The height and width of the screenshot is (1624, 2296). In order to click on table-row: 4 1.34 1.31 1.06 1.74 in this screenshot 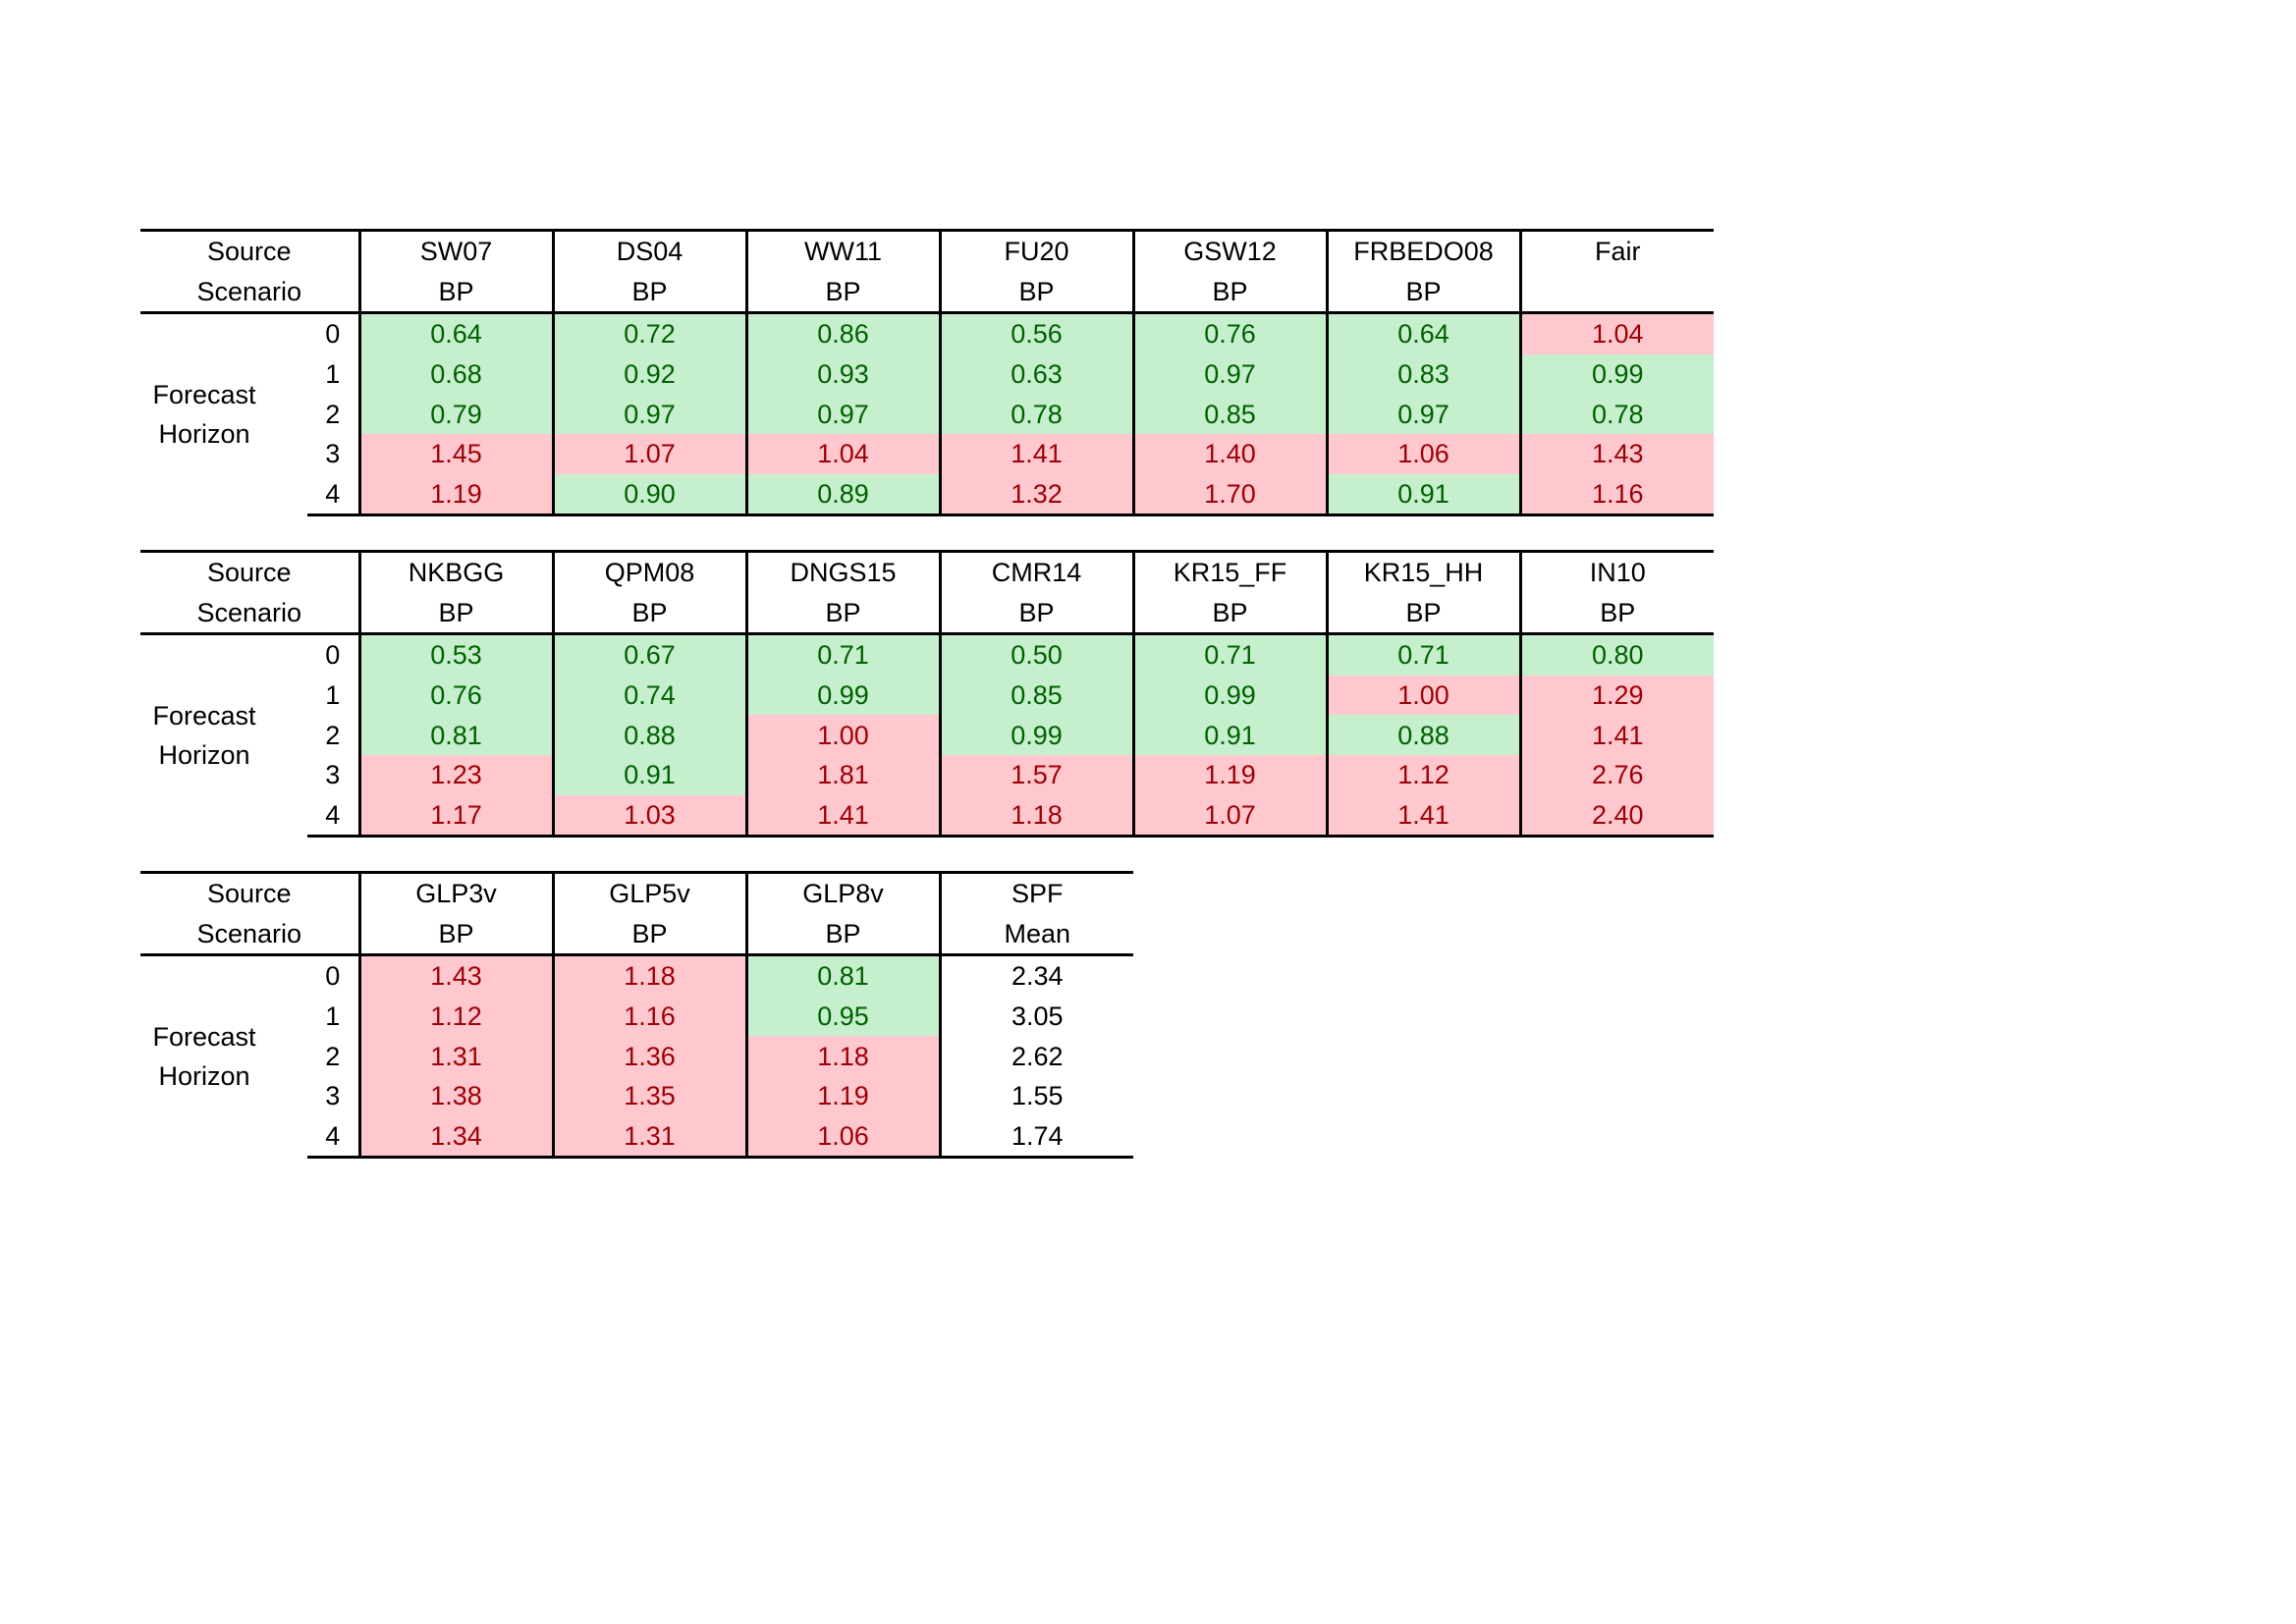, I will do `click(636, 1137)`.